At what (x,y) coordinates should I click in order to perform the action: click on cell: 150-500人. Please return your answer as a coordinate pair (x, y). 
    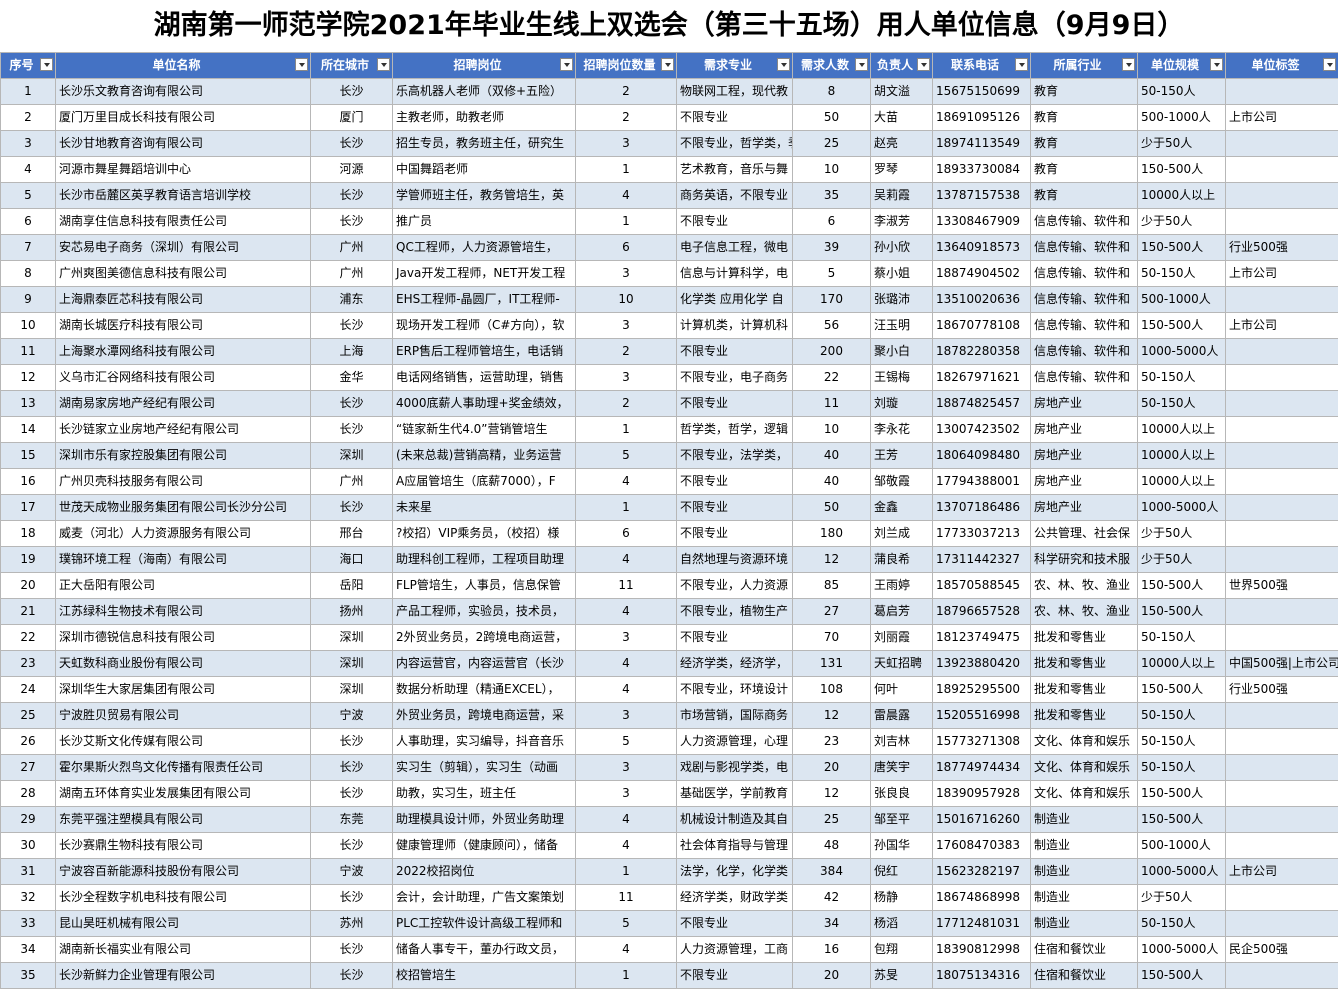
    Looking at the image, I should click on (1181, 819).